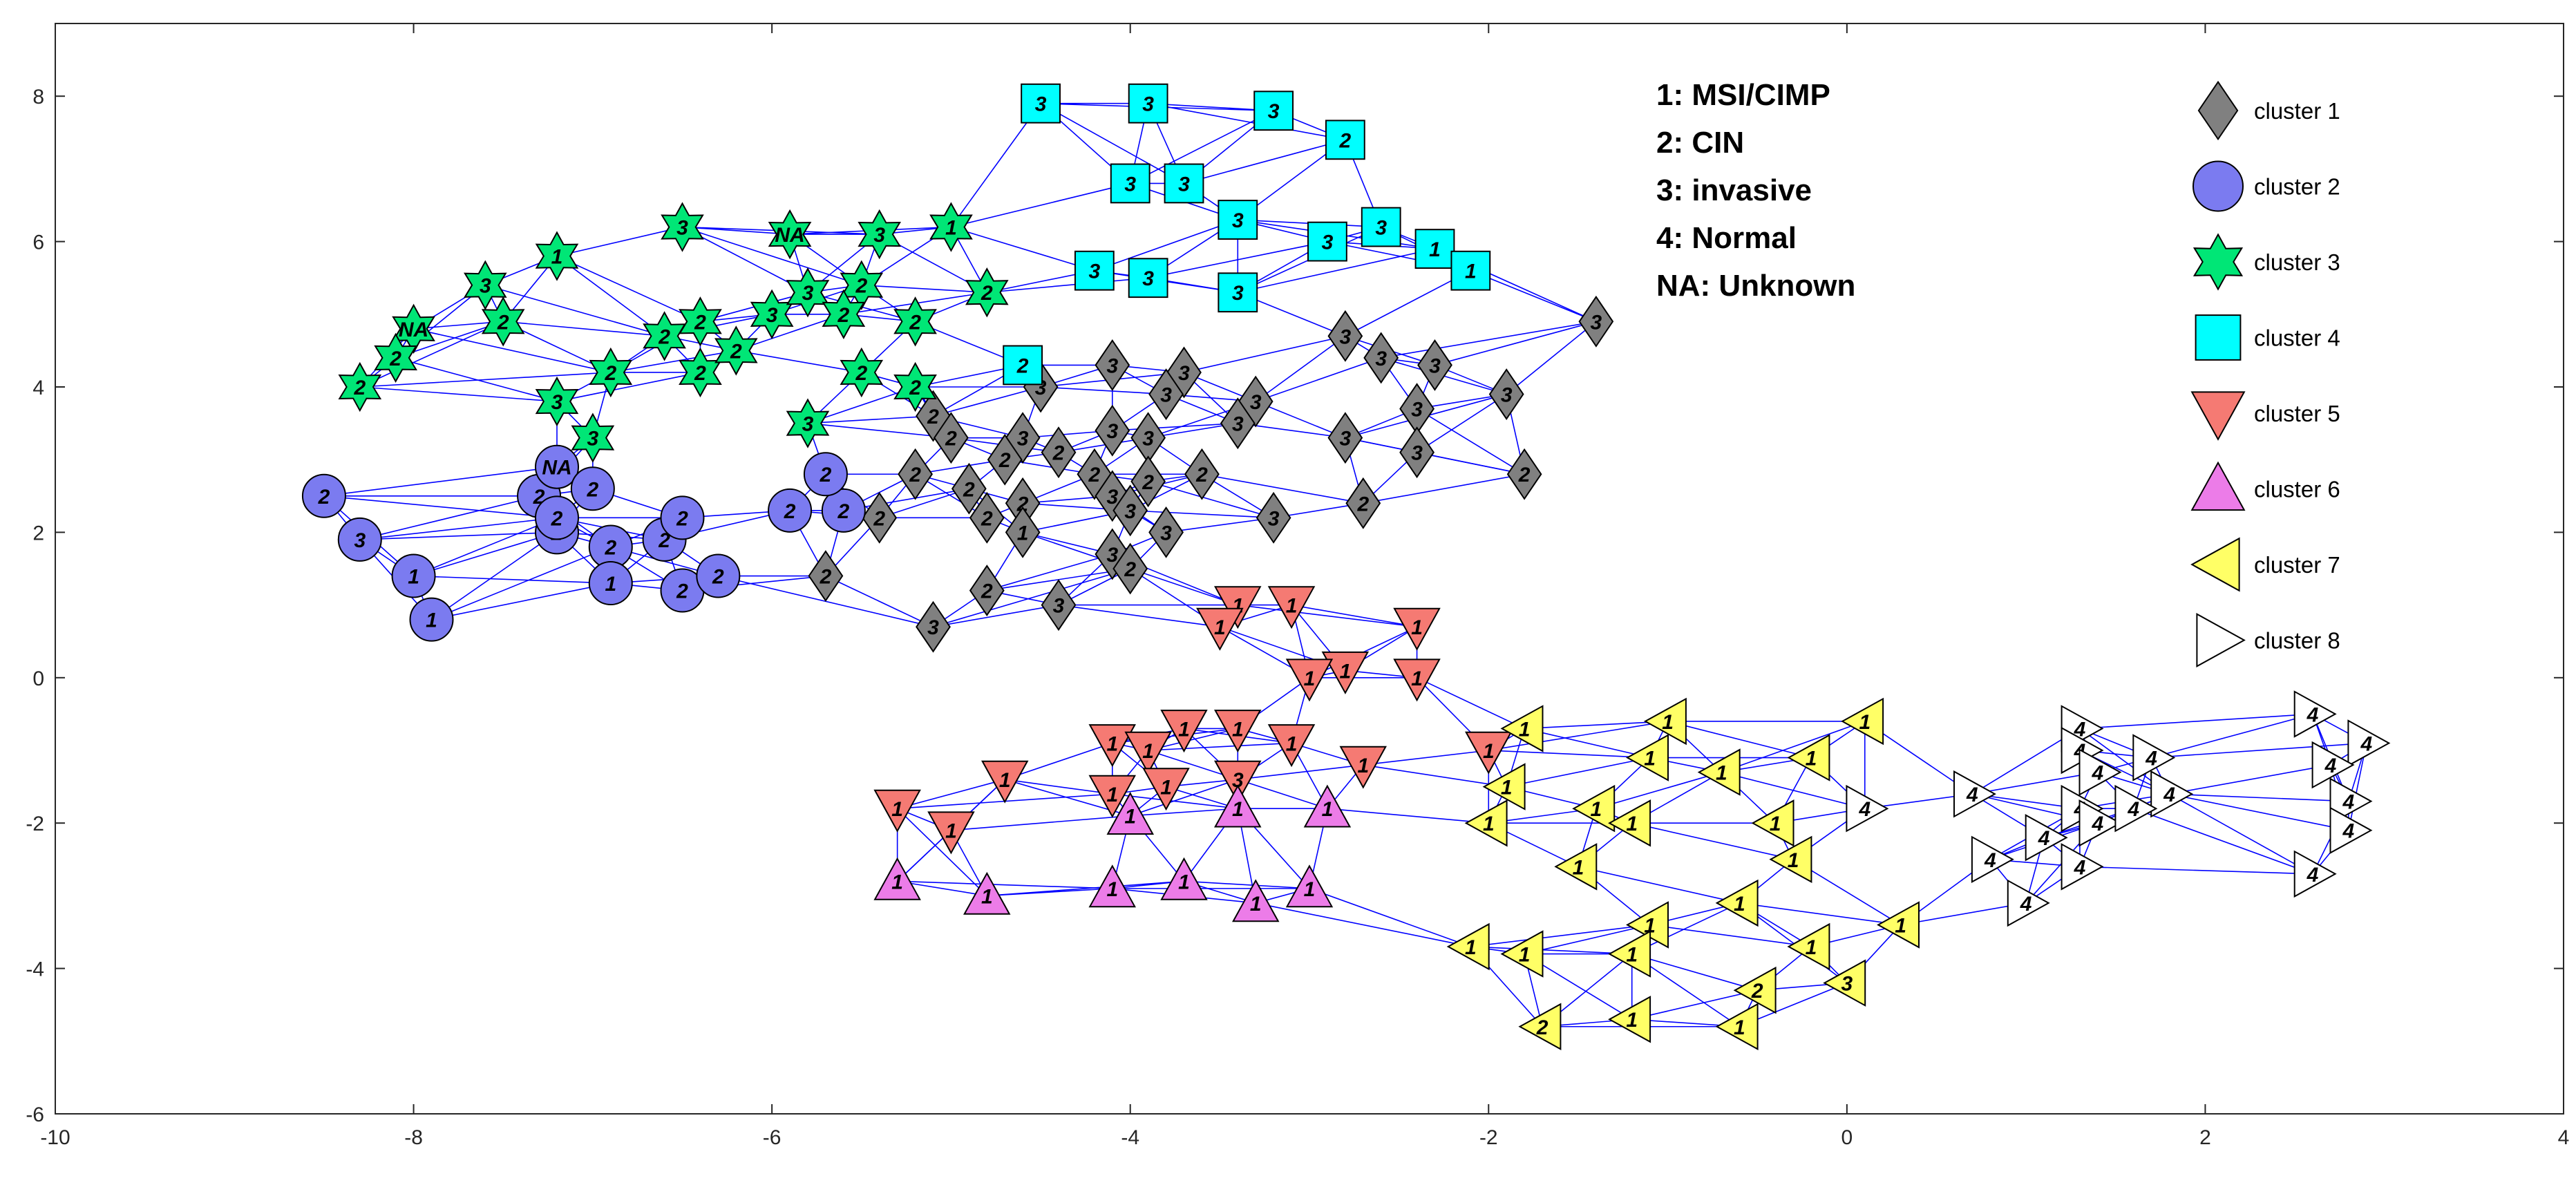 The image size is (2576, 1185). What do you see at coordinates (1112, 853) in the screenshot?
I see `series-cluster-6: 1 1 111 1 111` at bounding box center [1112, 853].